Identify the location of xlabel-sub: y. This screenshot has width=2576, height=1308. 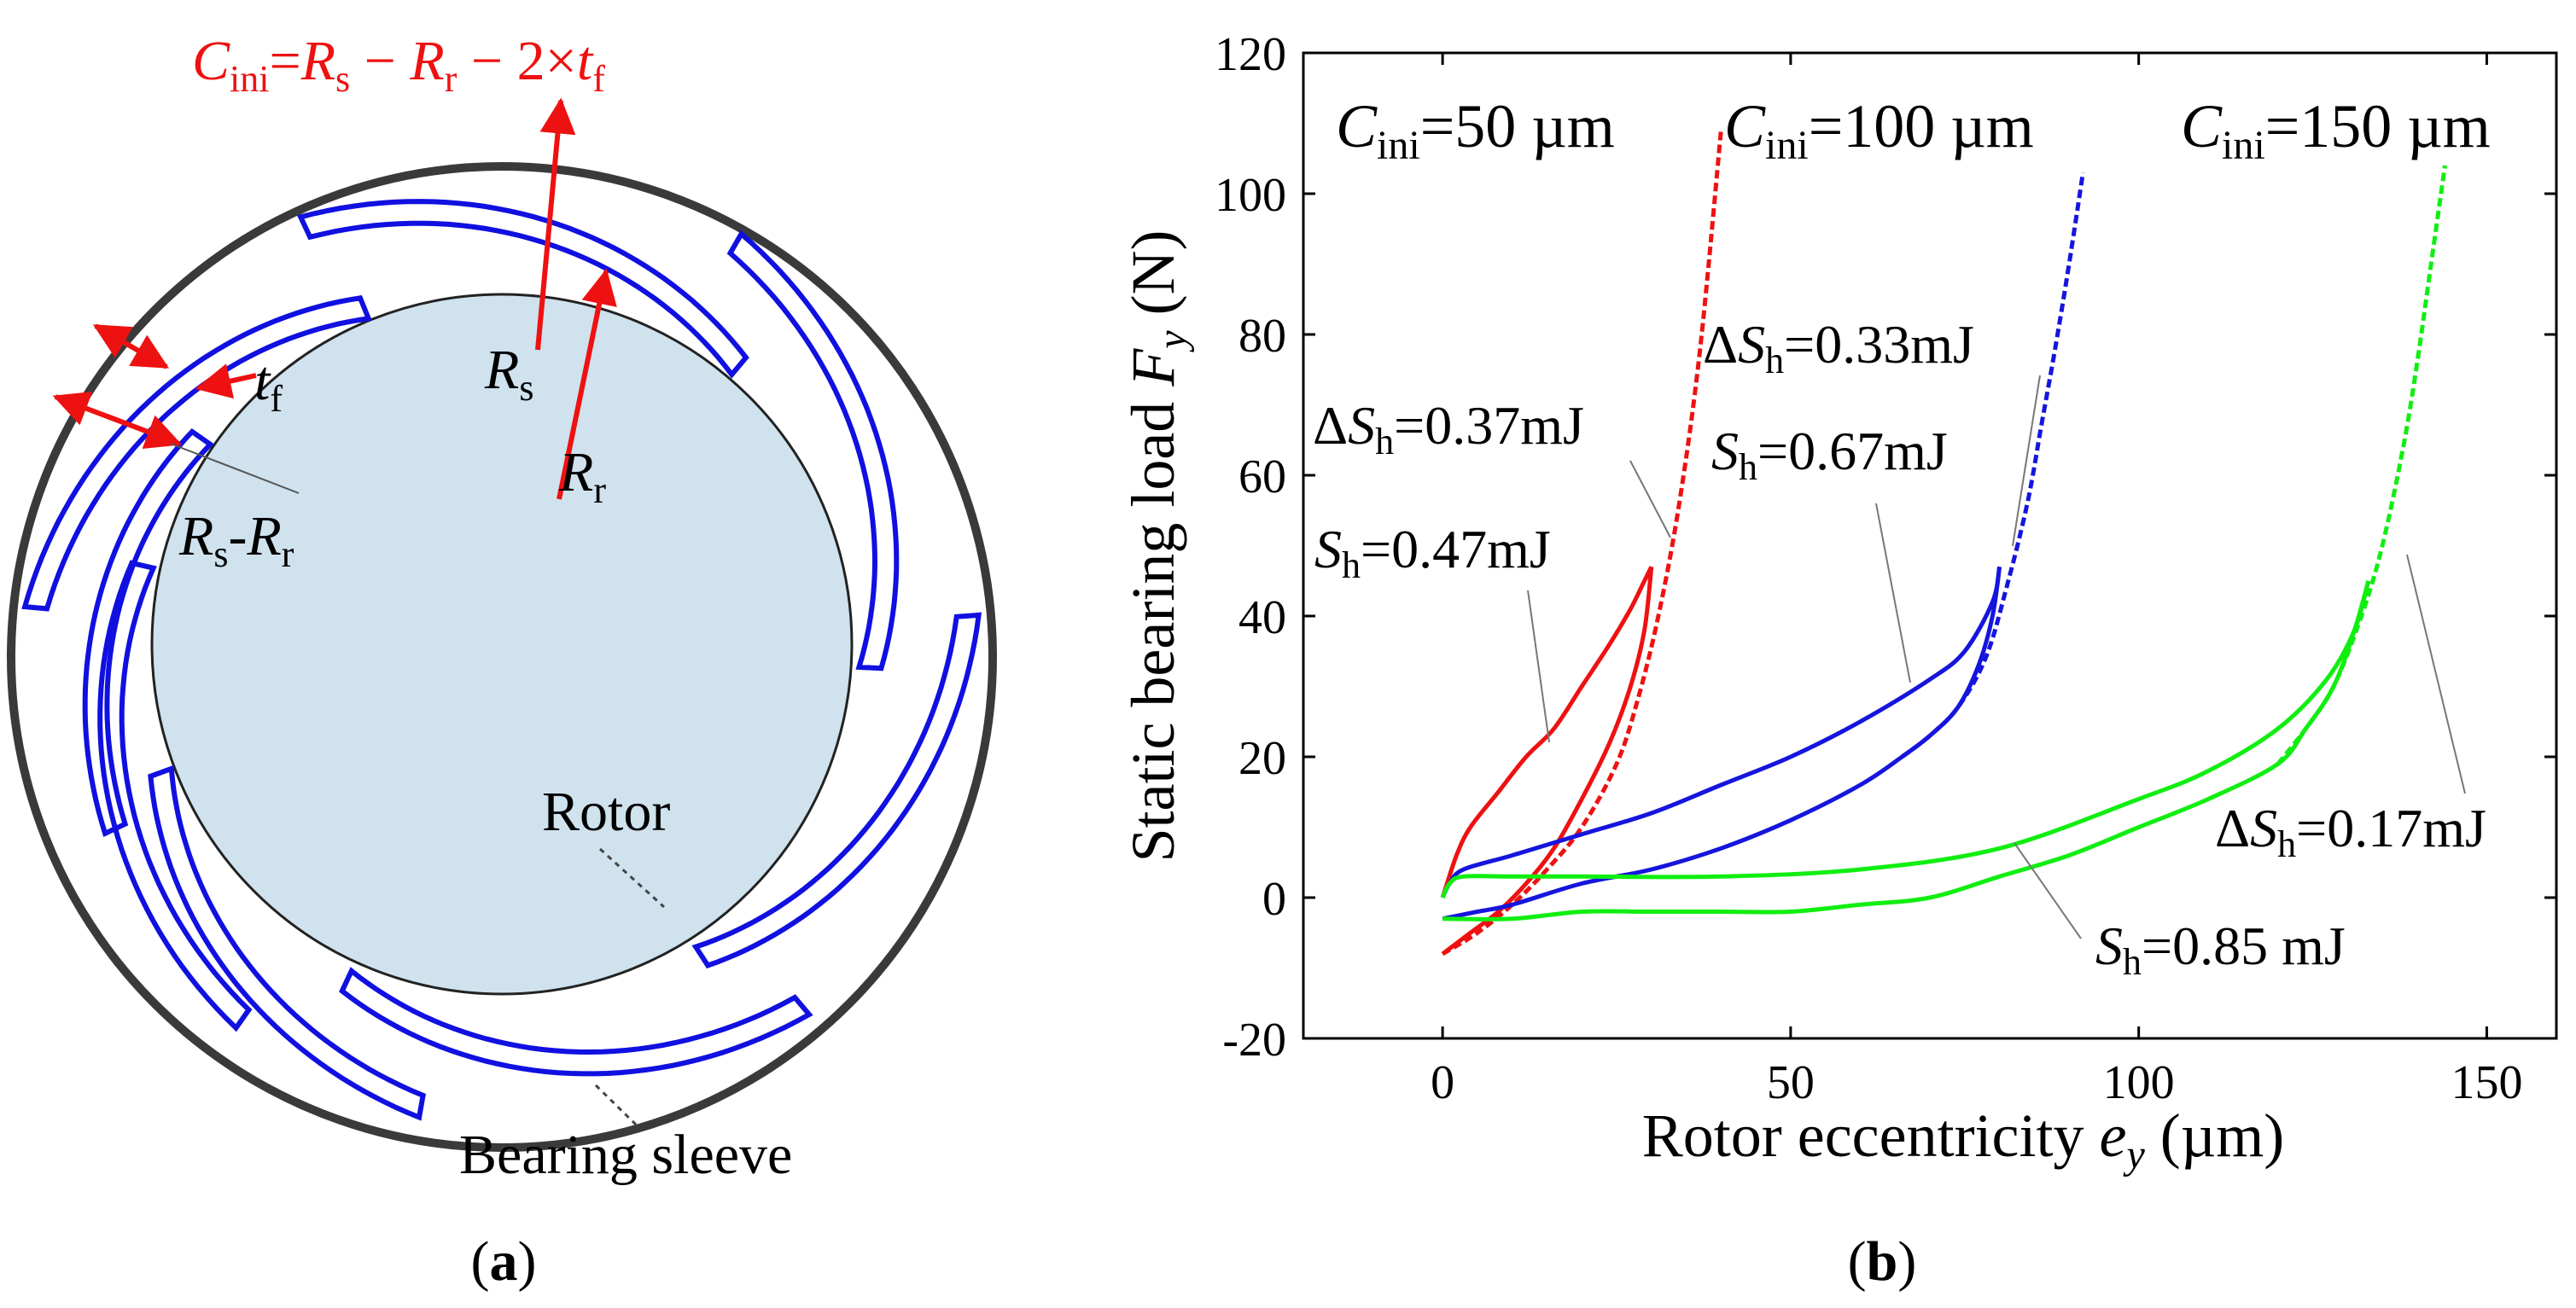
(2133, 1154).